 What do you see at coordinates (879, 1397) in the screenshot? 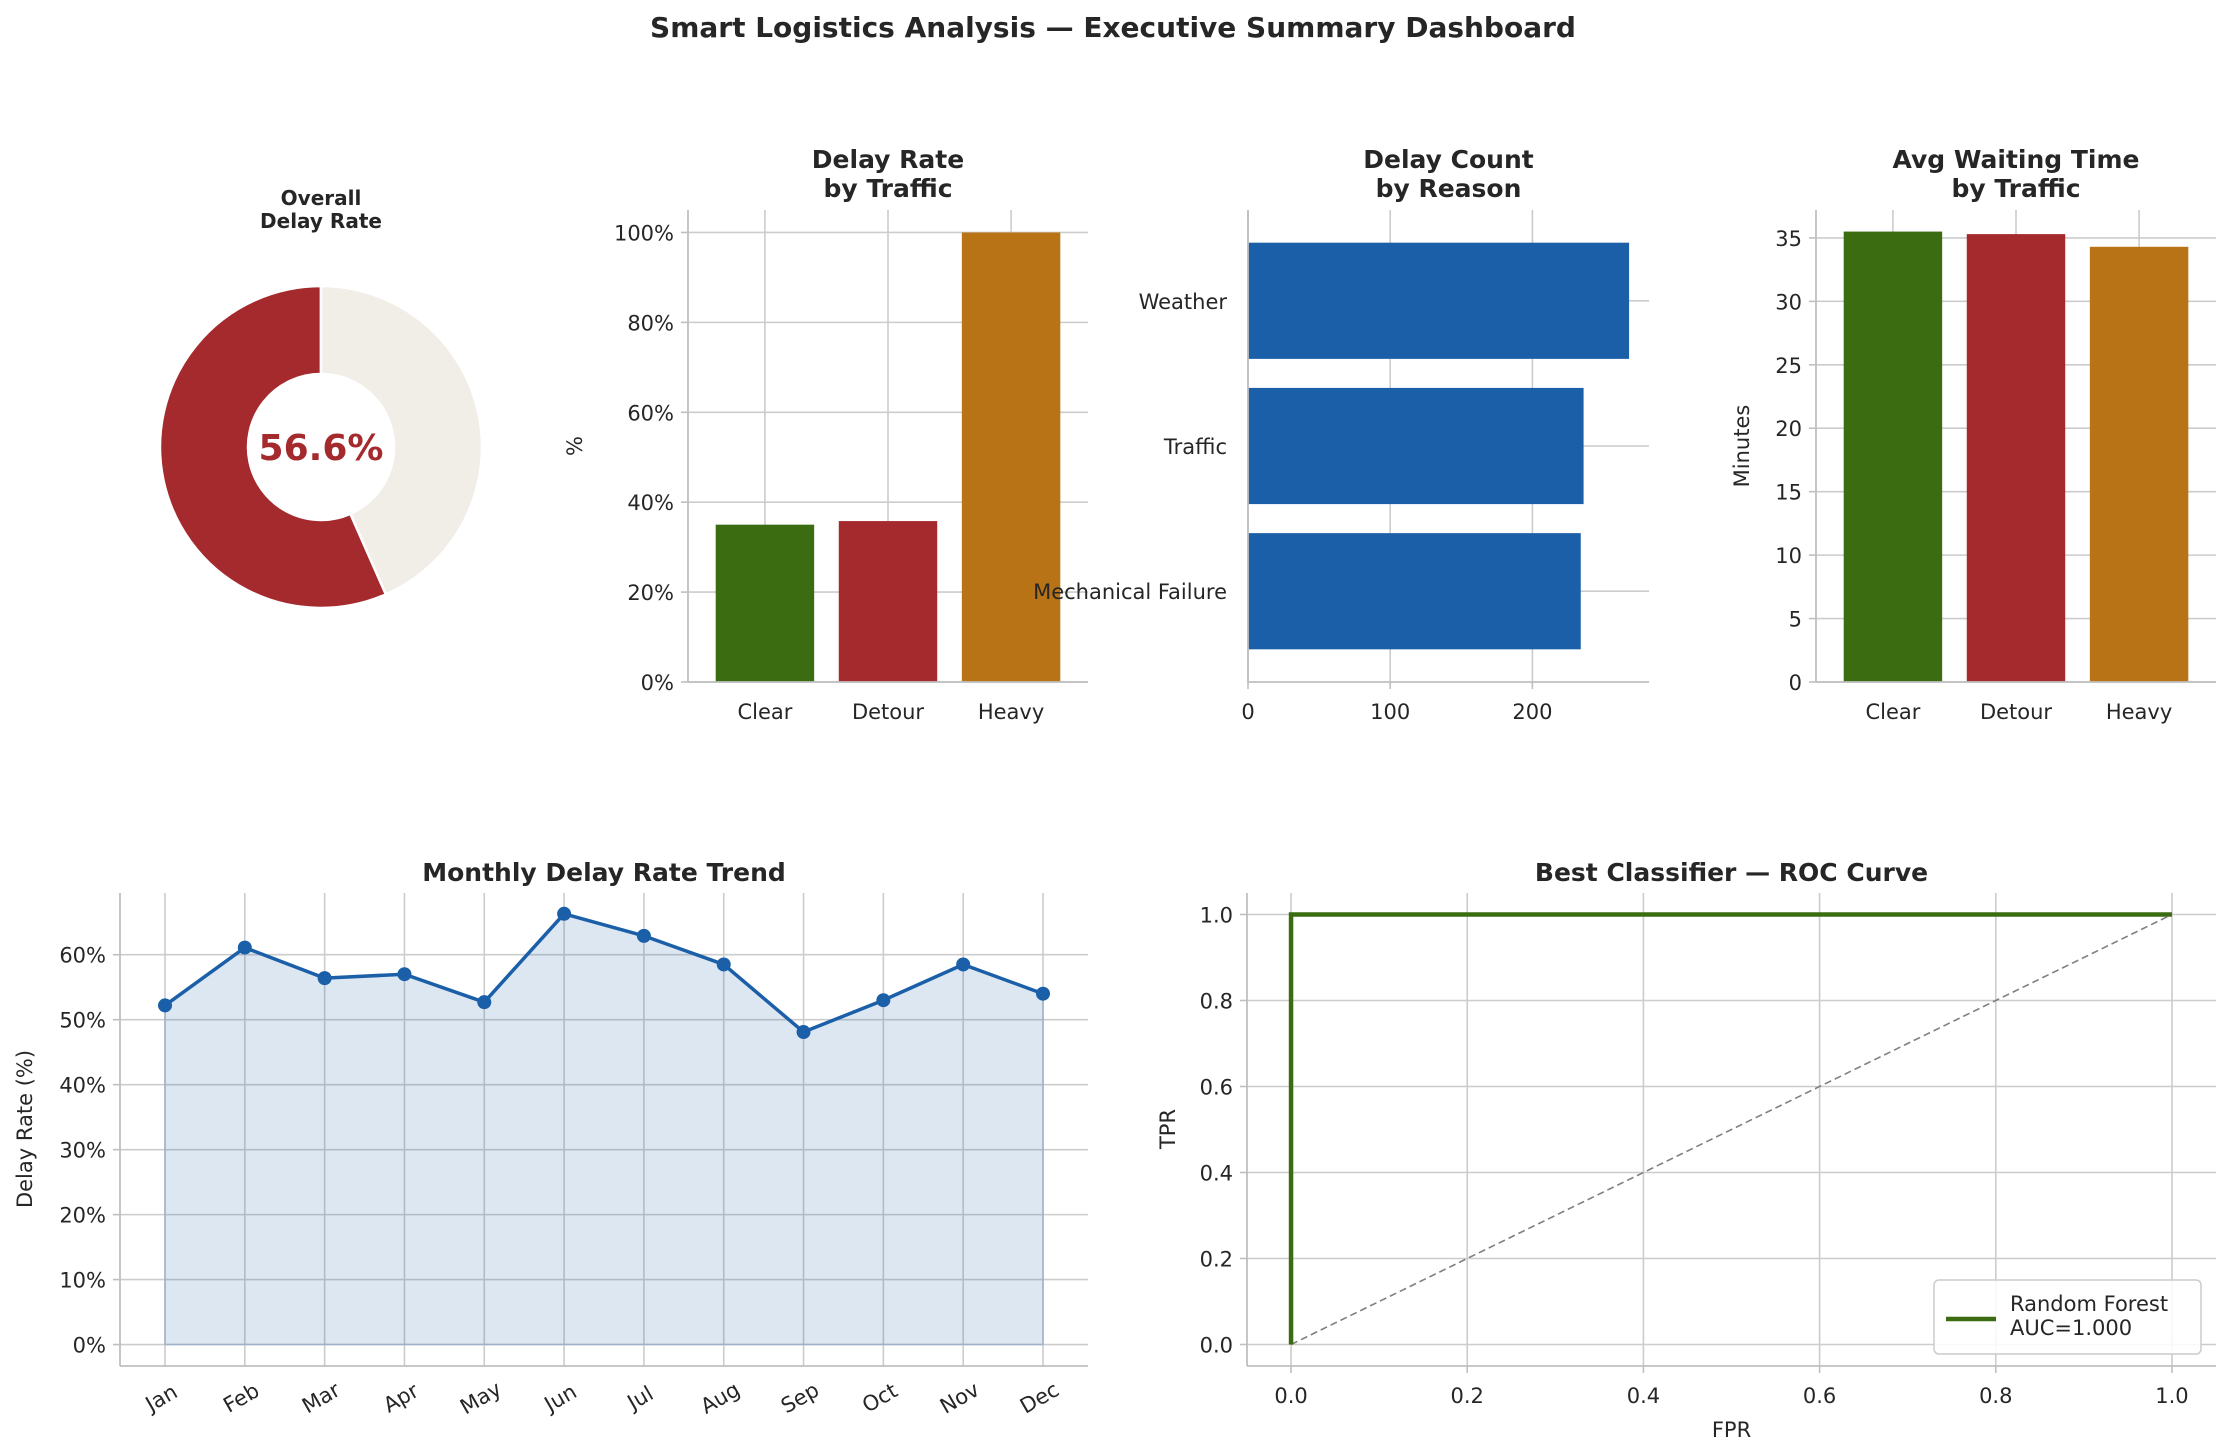
I see `x-tick-label: Oct` at bounding box center [879, 1397].